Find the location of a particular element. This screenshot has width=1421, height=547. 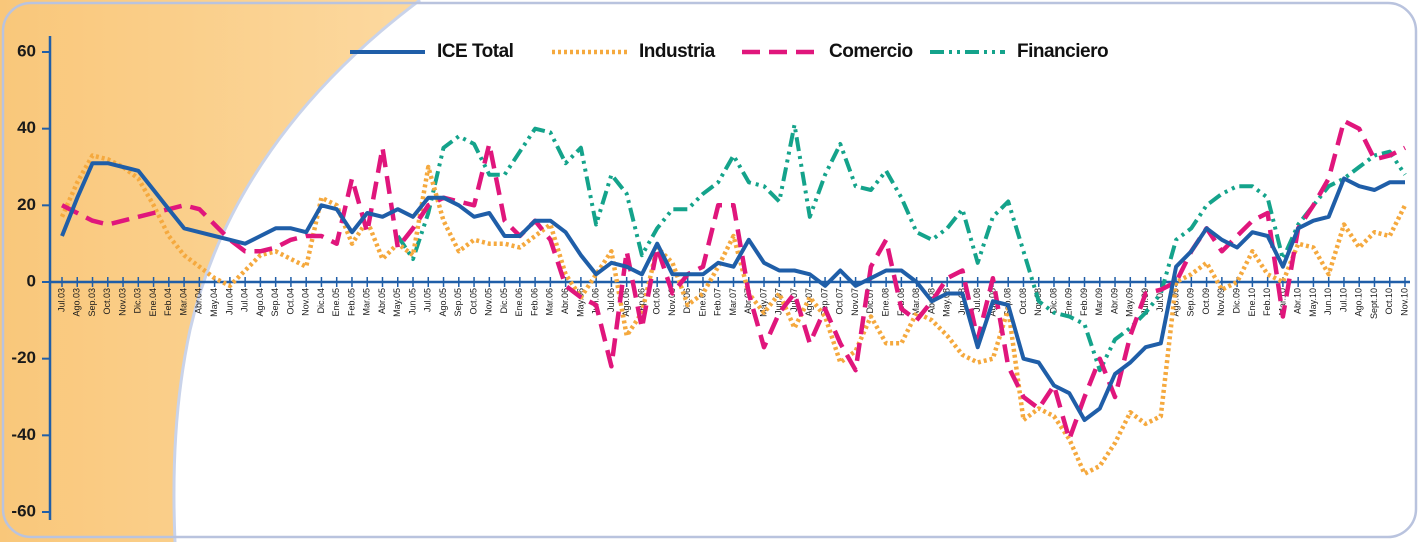

x-tick-label: Ene.08 is located at coordinates (885, 302).